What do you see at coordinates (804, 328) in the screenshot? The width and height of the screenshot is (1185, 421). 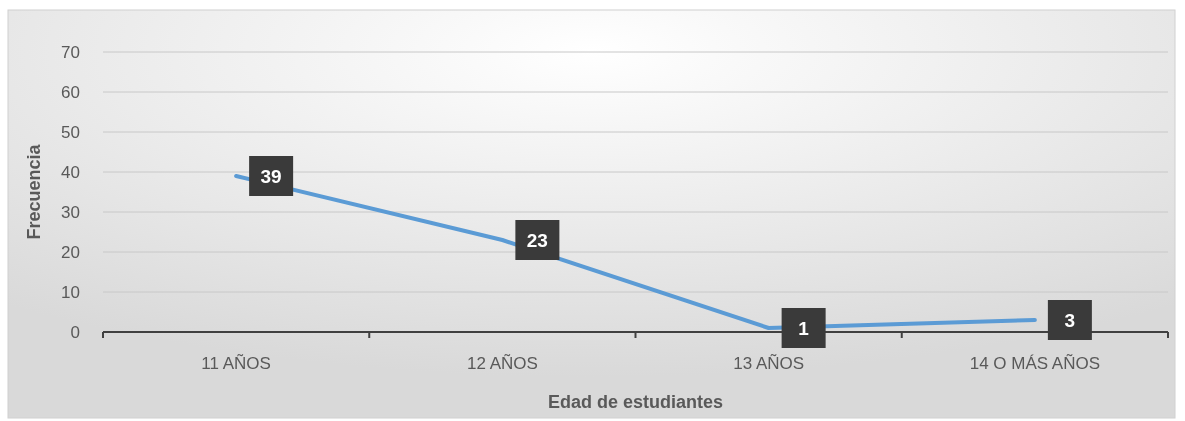 I see `data-label: 1` at bounding box center [804, 328].